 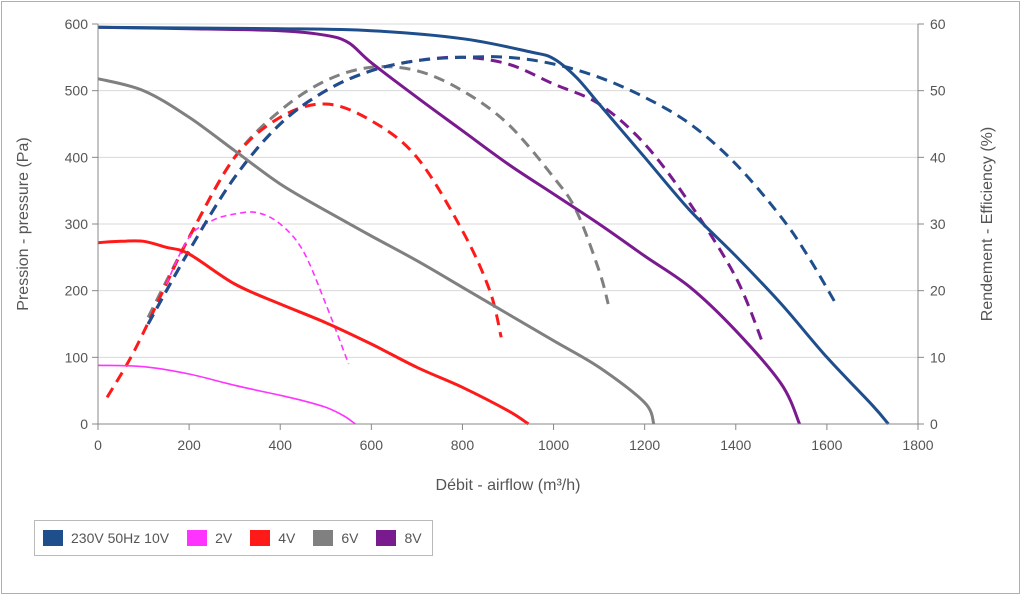 I want to click on x-tick-label: 600, so click(x=372, y=445).